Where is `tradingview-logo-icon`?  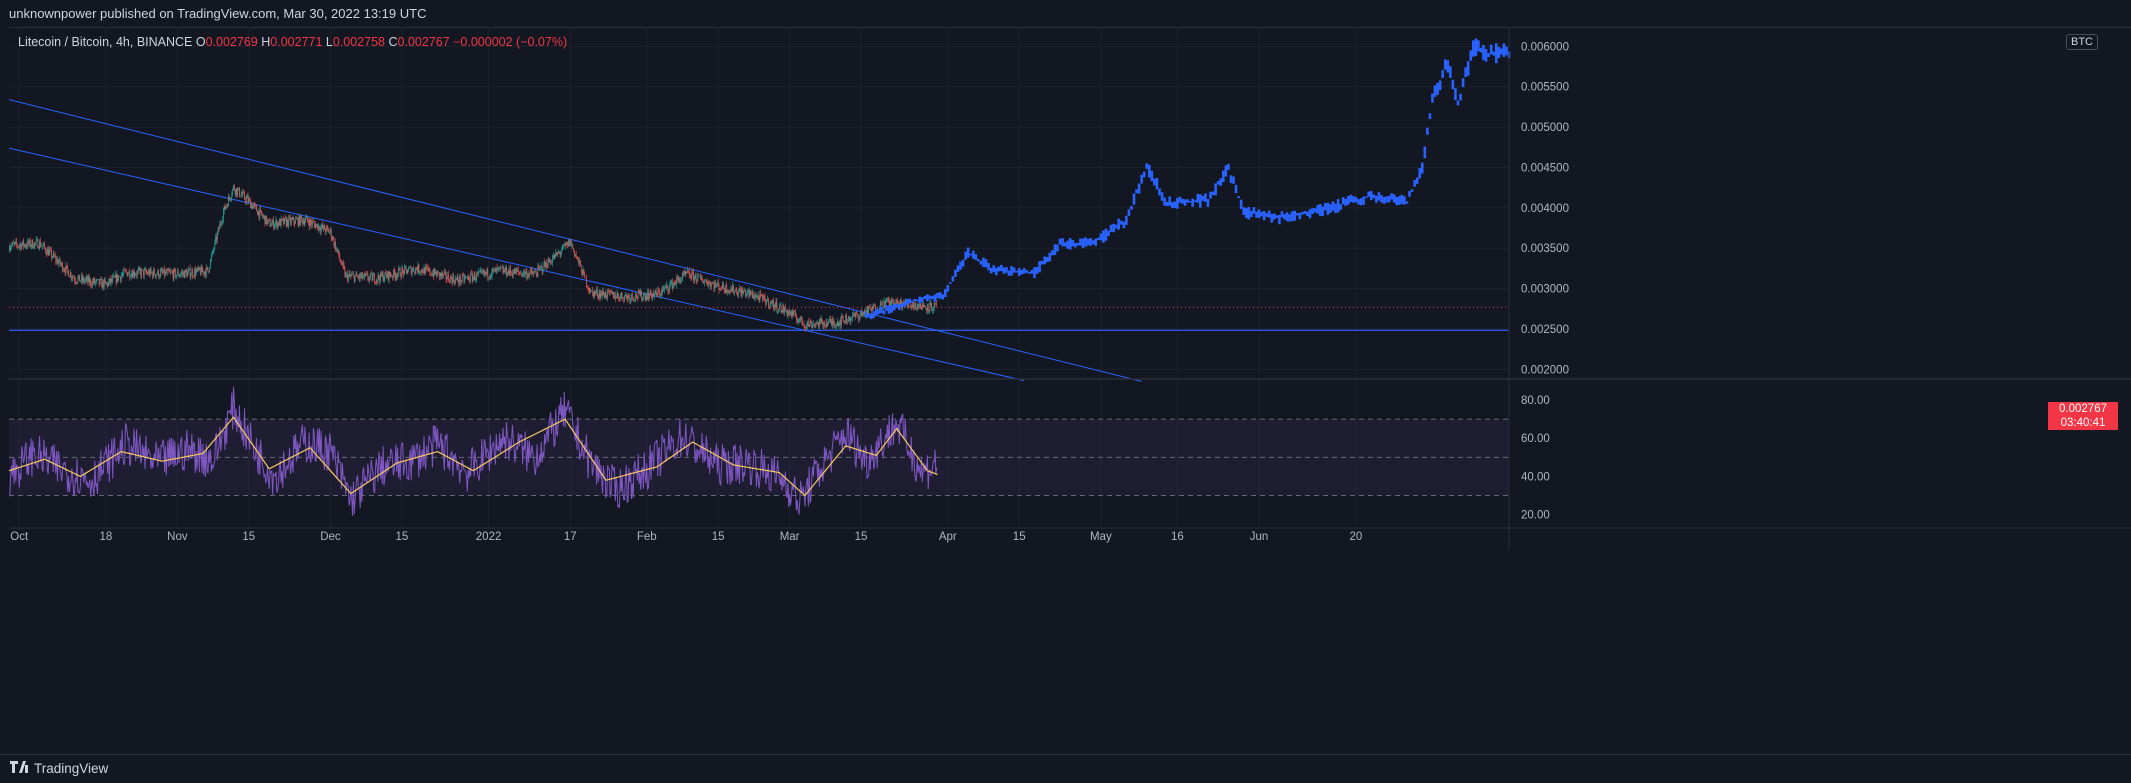
tradingview-logo-icon is located at coordinates (20, 769).